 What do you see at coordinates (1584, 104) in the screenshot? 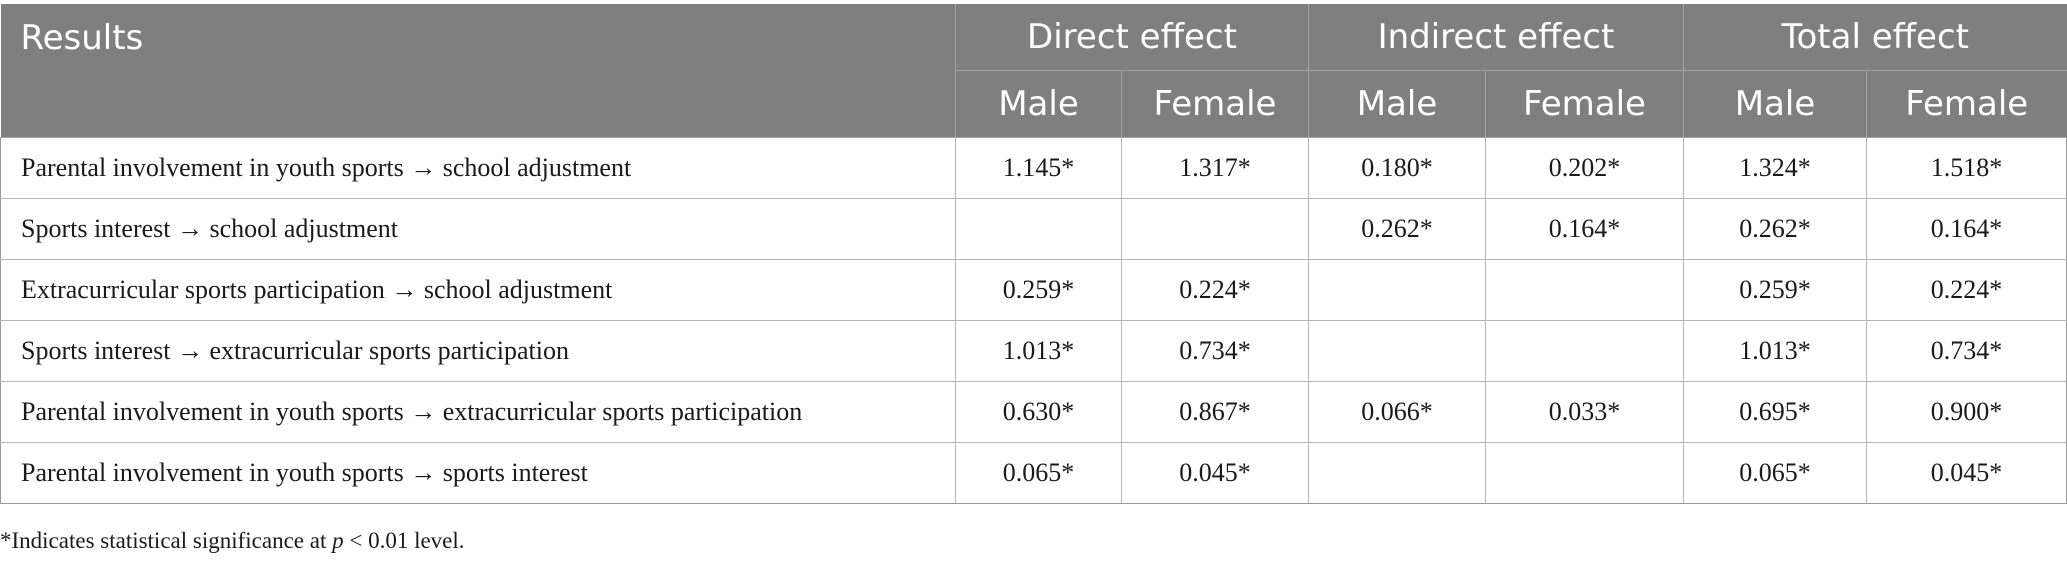
I see `indirect-female-header: Female` at bounding box center [1584, 104].